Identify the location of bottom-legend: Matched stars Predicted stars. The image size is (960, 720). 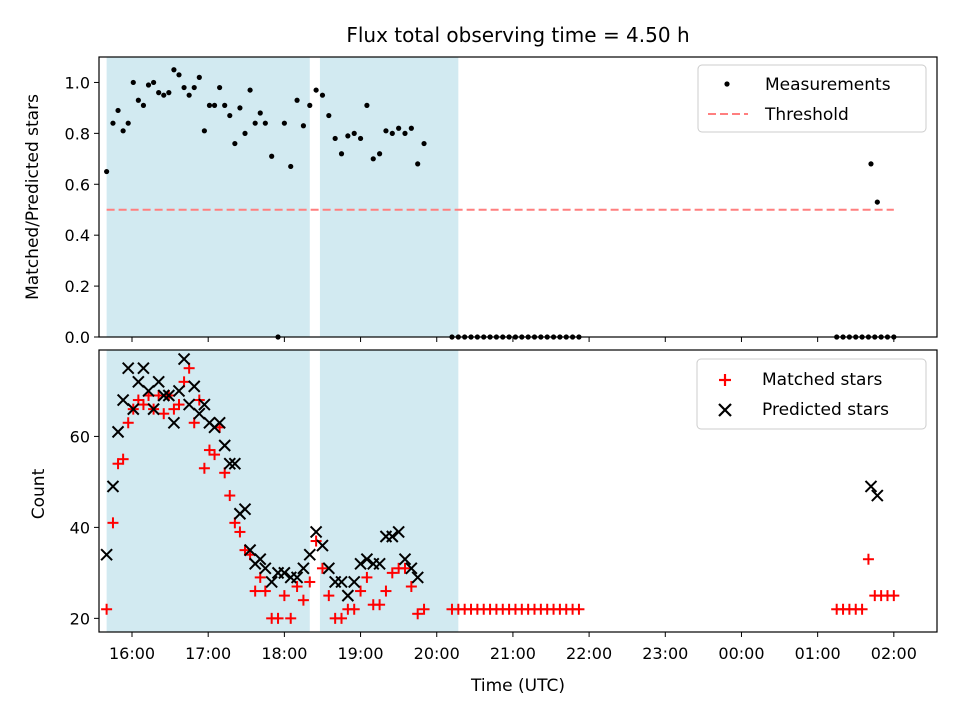
(811, 394).